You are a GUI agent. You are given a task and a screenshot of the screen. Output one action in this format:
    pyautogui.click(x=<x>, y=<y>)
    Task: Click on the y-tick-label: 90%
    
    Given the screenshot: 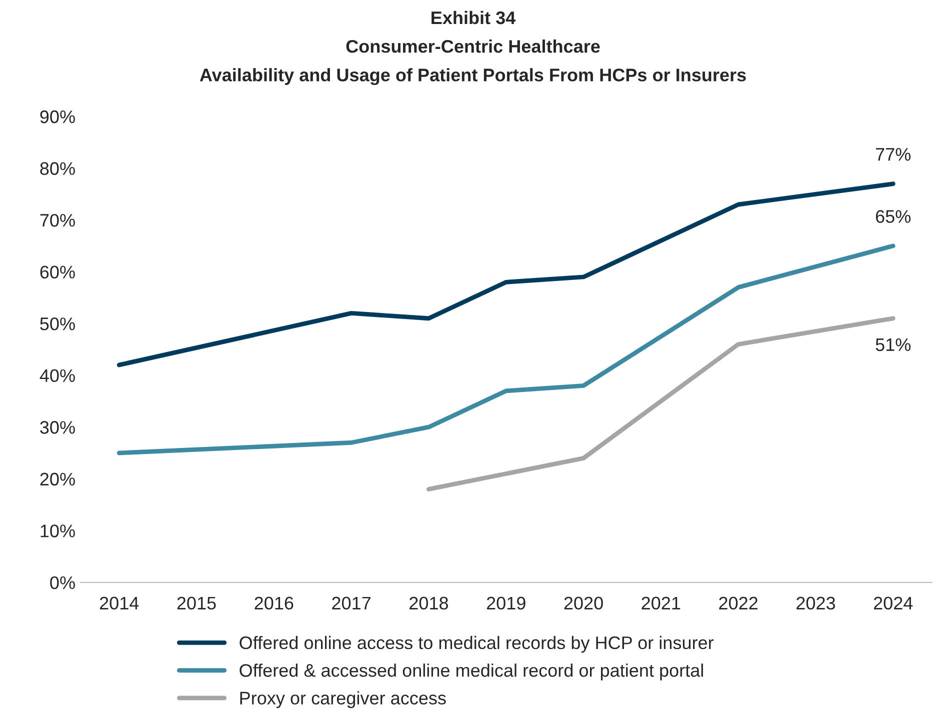 What is the action you would take?
    pyautogui.click(x=57, y=117)
    